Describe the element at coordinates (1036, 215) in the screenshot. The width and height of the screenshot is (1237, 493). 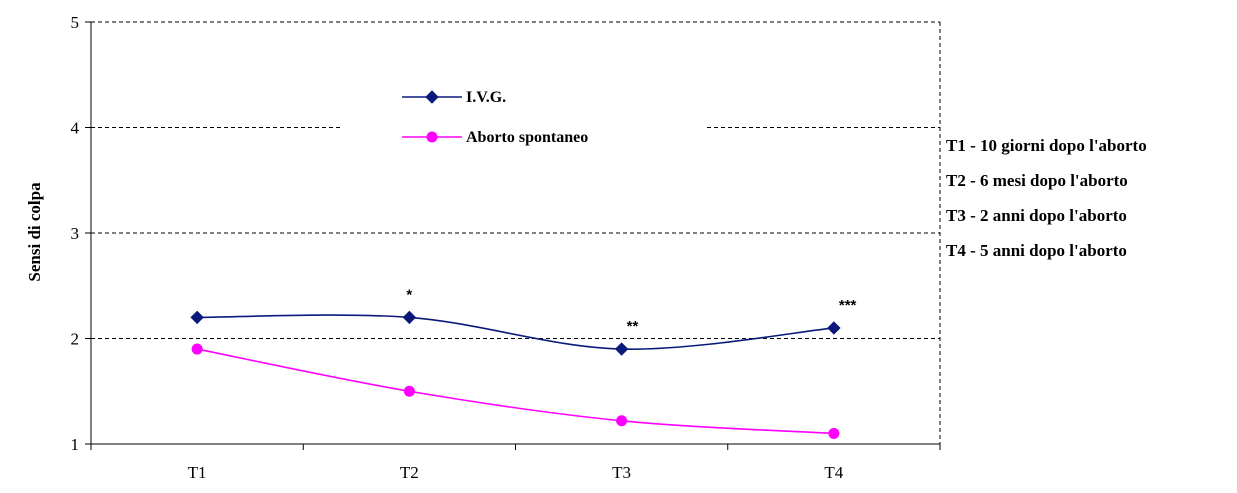
I see `period-note: T3 - 2 anni dopo l'aborto` at that location.